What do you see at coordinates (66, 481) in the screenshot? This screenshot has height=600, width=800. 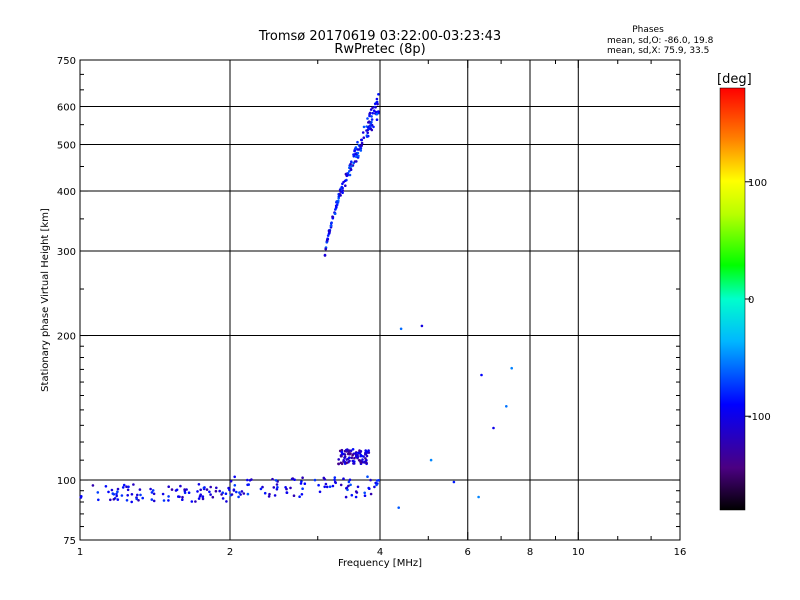 I see `y-tick-label: 100` at bounding box center [66, 481].